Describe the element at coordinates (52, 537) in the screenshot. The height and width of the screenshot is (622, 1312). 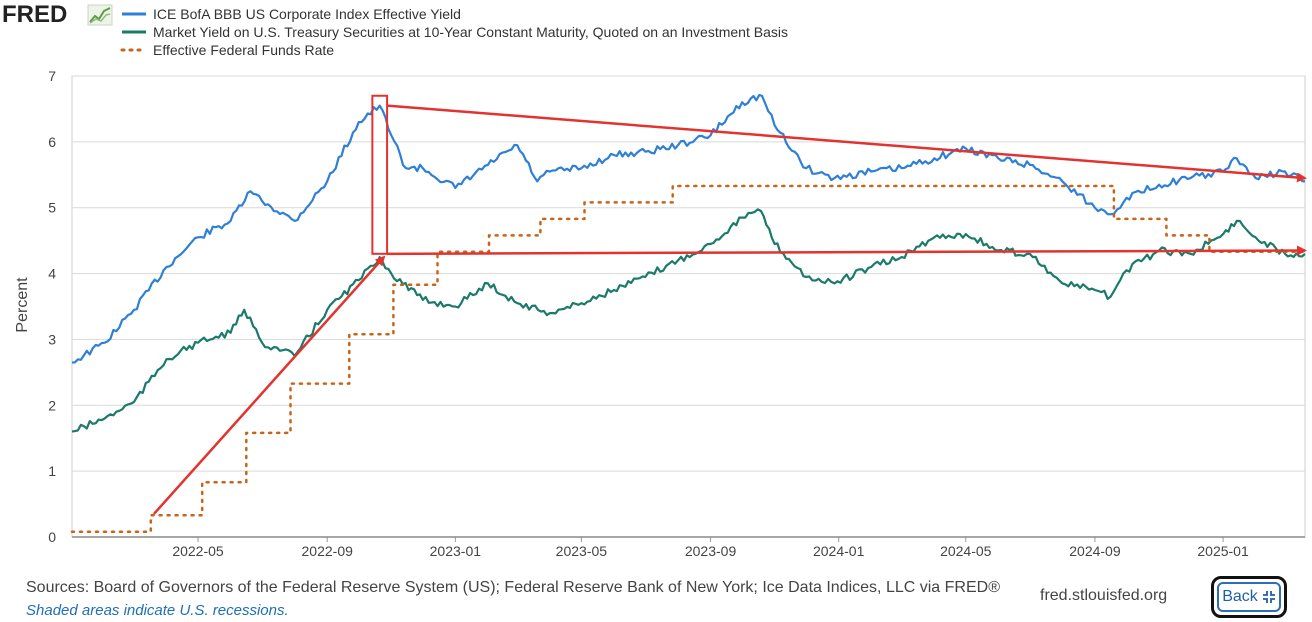
I see `y-tick-label: 0` at that location.